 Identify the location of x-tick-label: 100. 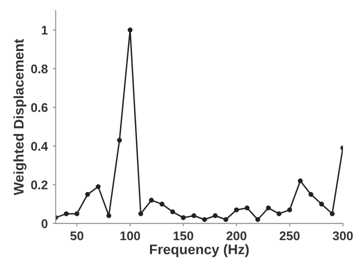
(130, 235).